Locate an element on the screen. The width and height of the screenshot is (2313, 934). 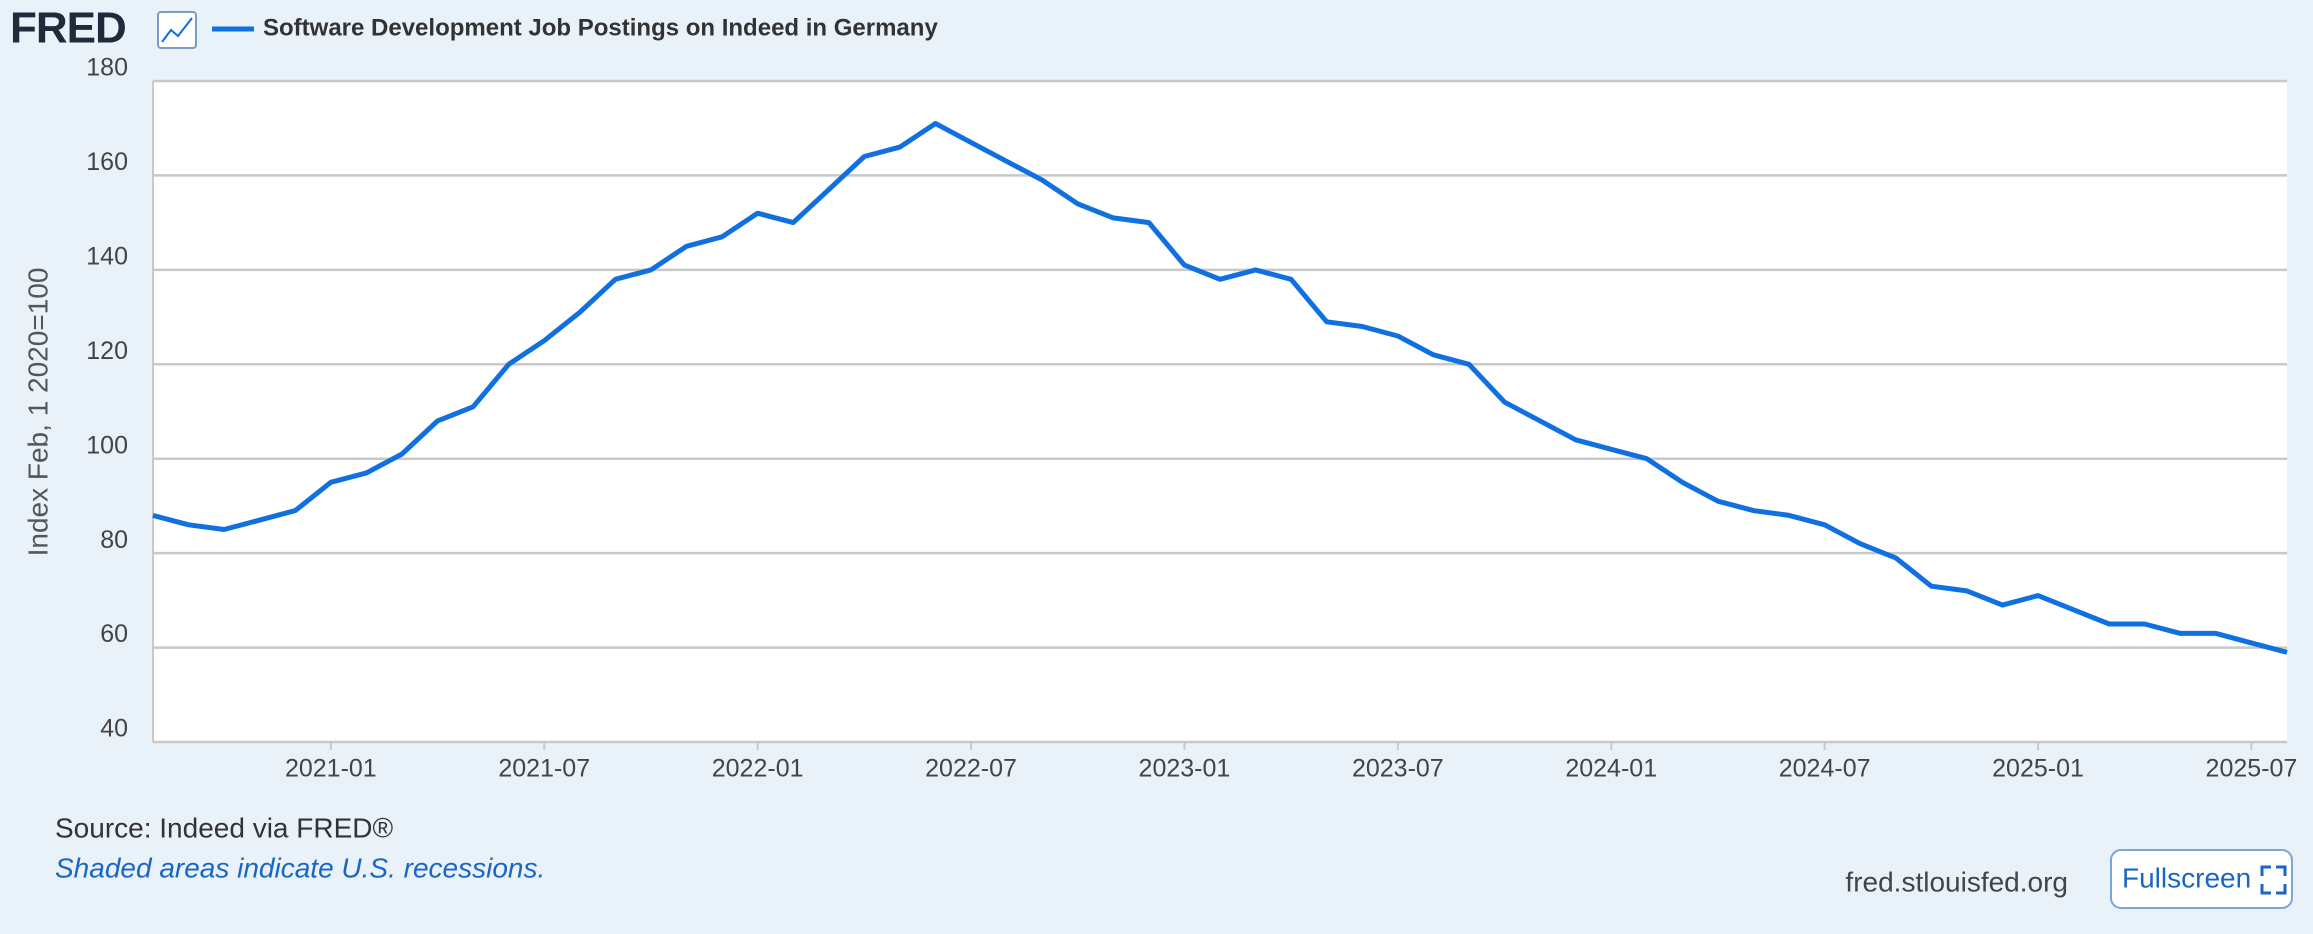
x-tick-label: 2023-07 is located at coordinates (1398, 769).